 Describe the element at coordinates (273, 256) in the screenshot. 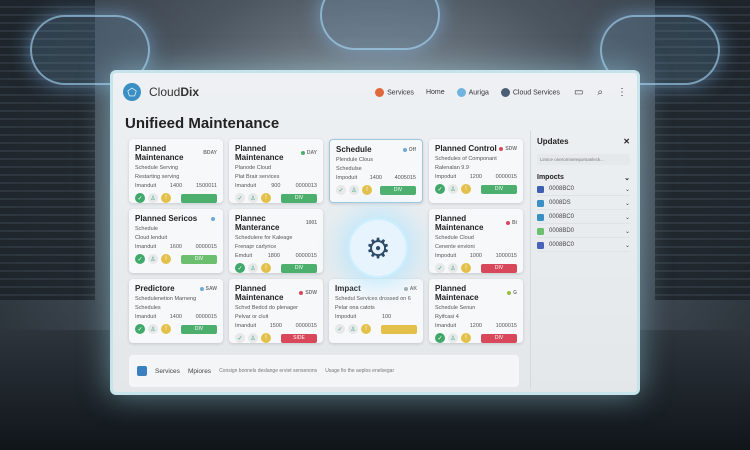

I see `meta-value: 1800` at that location.